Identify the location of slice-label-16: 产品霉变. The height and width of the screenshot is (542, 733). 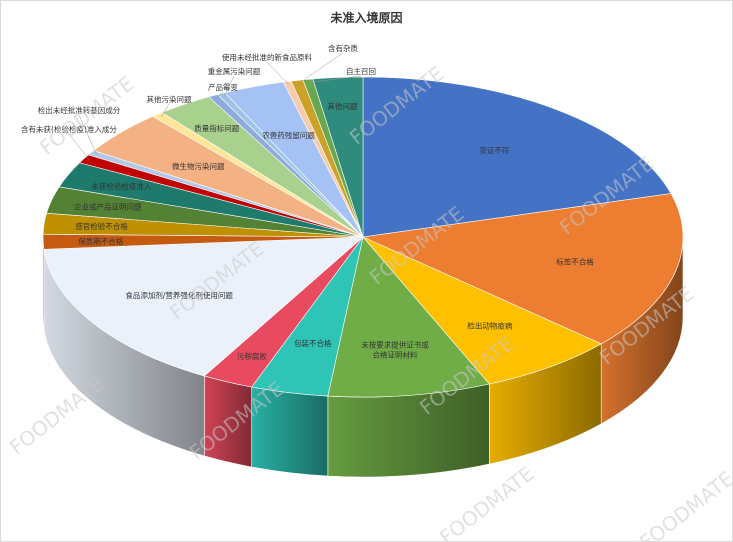
(223, 87).